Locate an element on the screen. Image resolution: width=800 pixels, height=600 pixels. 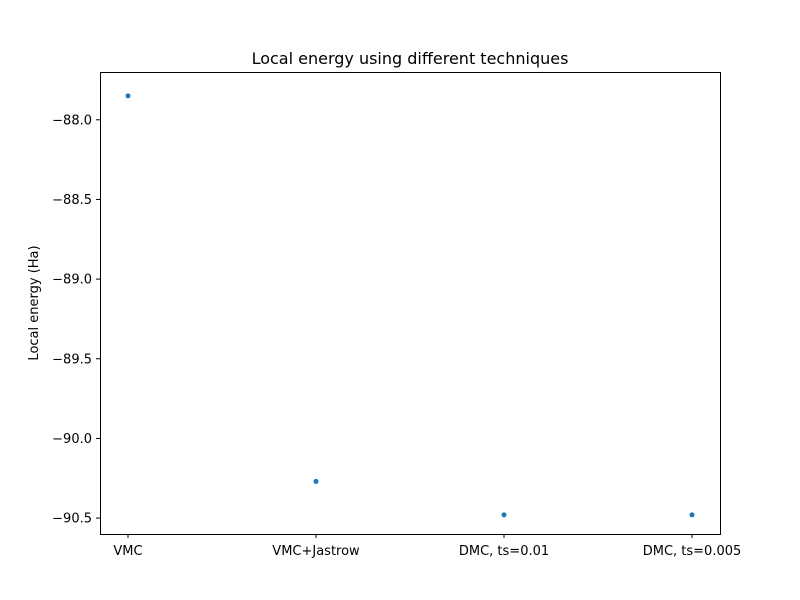
x-tick-label: DMC, ts=0.01 is located at coordinates (504, 551).